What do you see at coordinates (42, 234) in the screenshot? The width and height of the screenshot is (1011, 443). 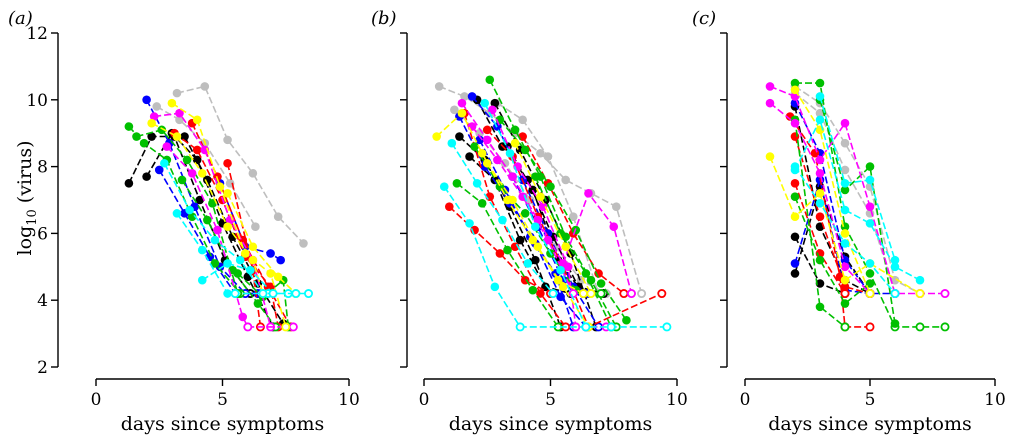 I see `y-tick-label: 6` at bounding box center [42, 234].